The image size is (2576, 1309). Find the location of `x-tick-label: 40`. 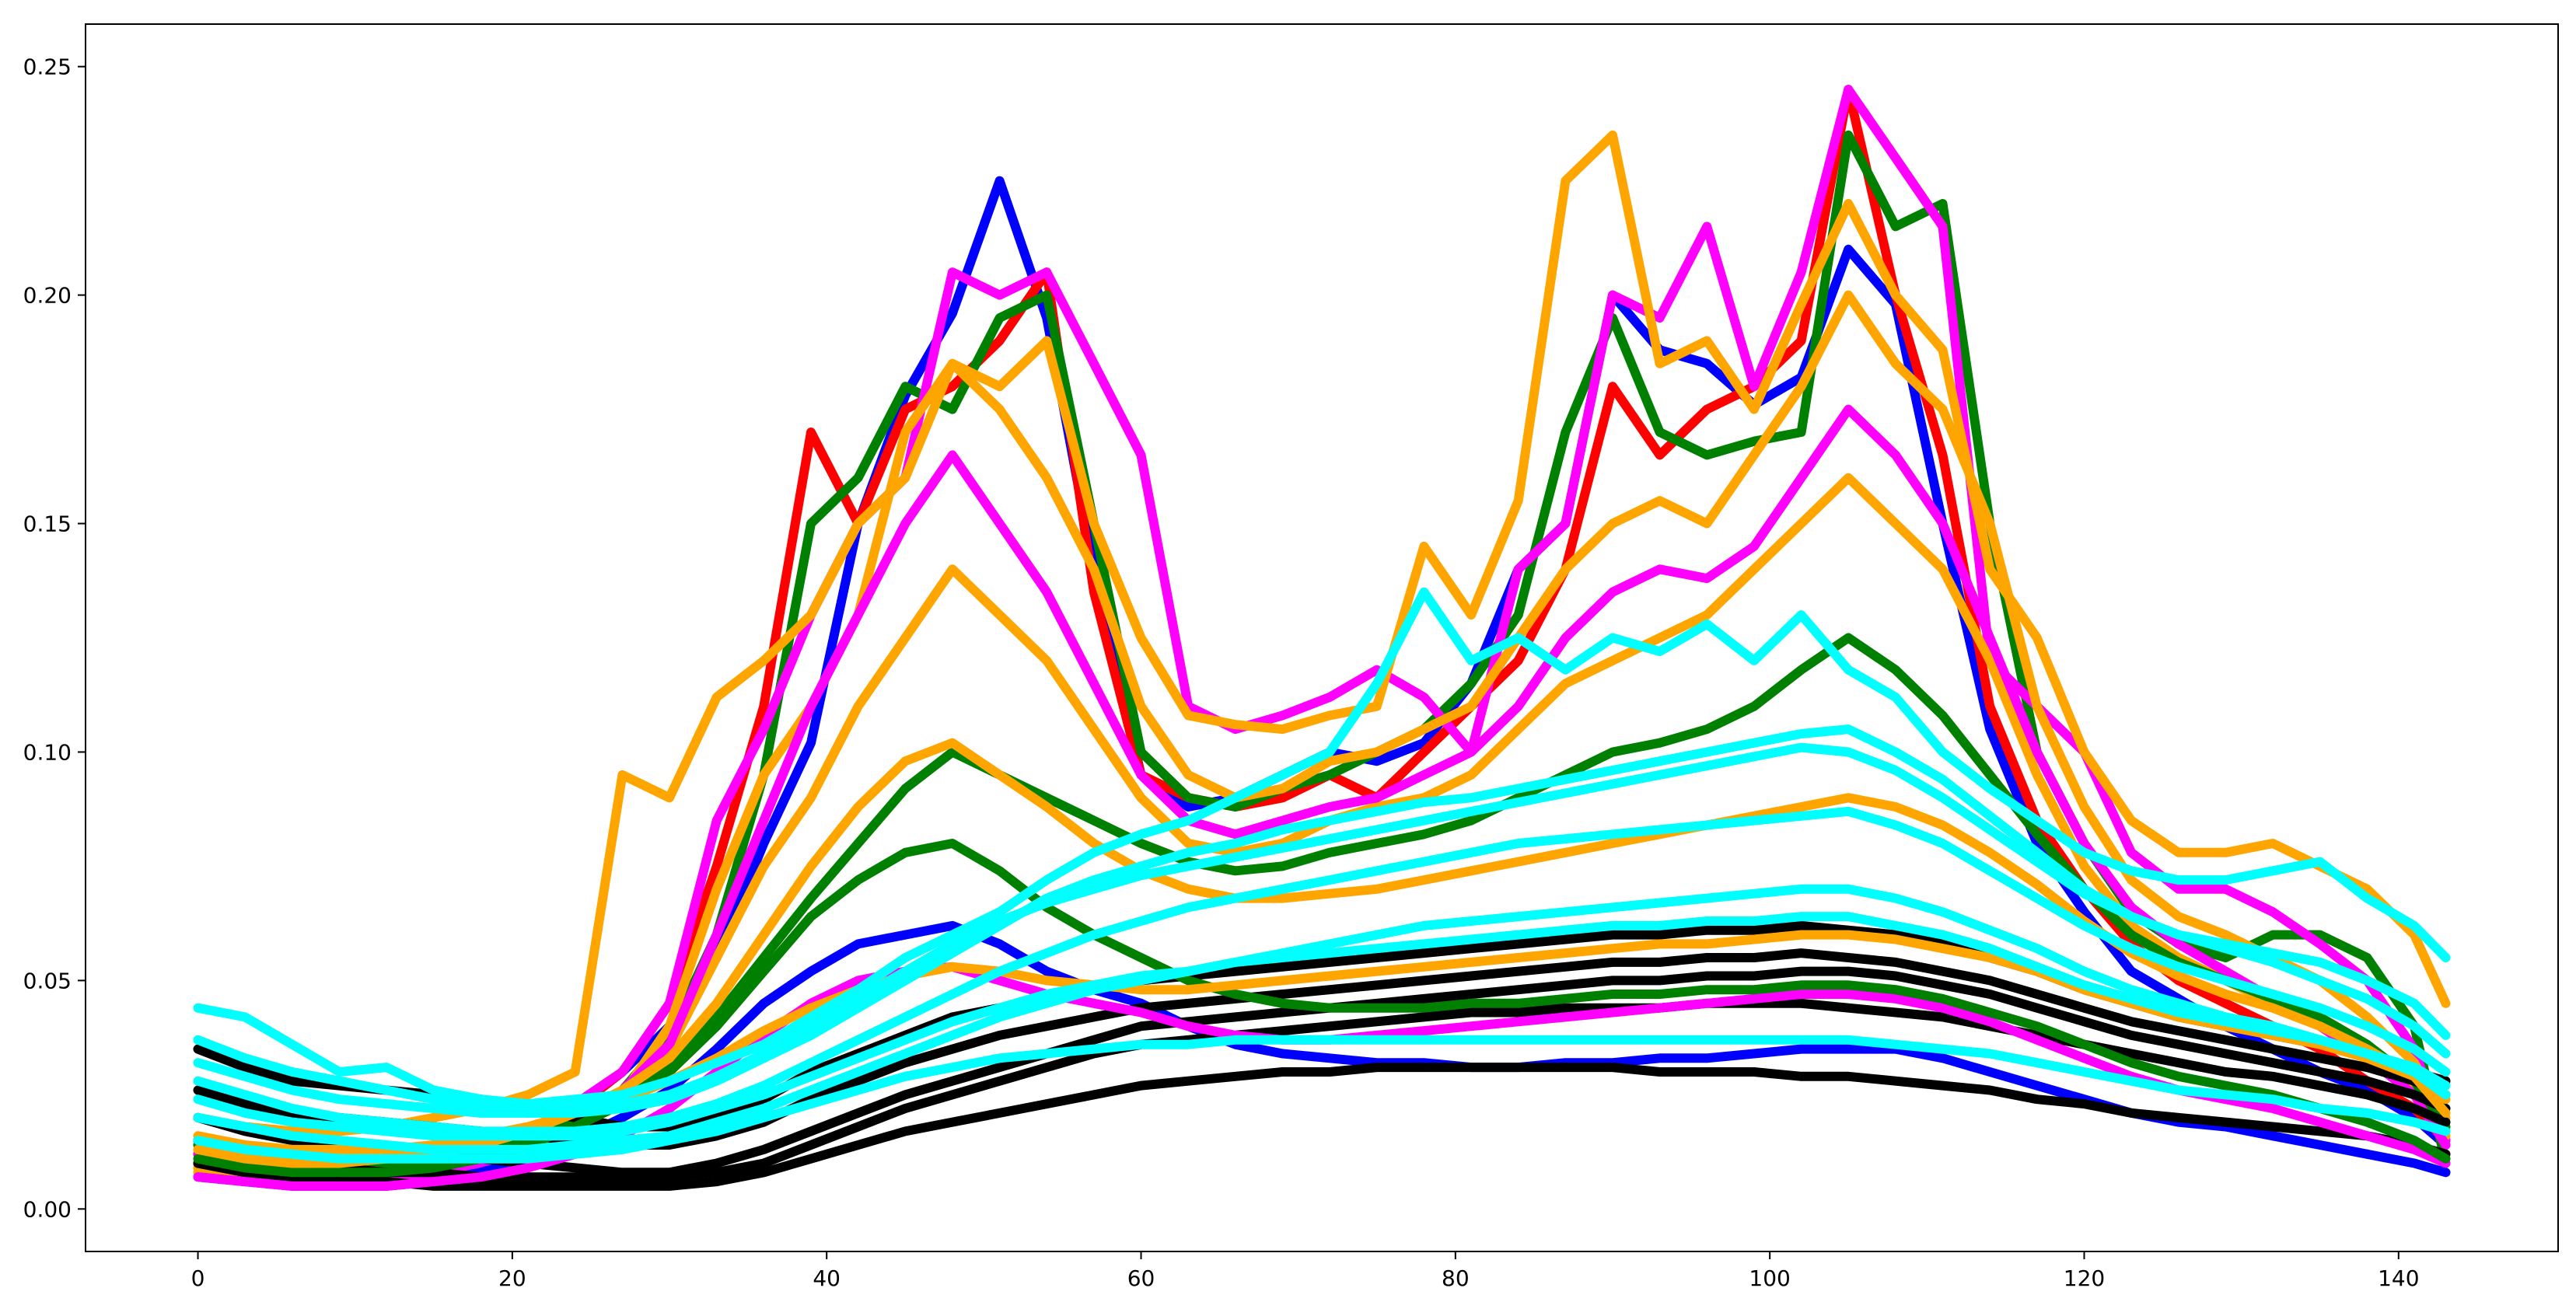

x-tick-label: 40 is located at coordinates (827, 1278).